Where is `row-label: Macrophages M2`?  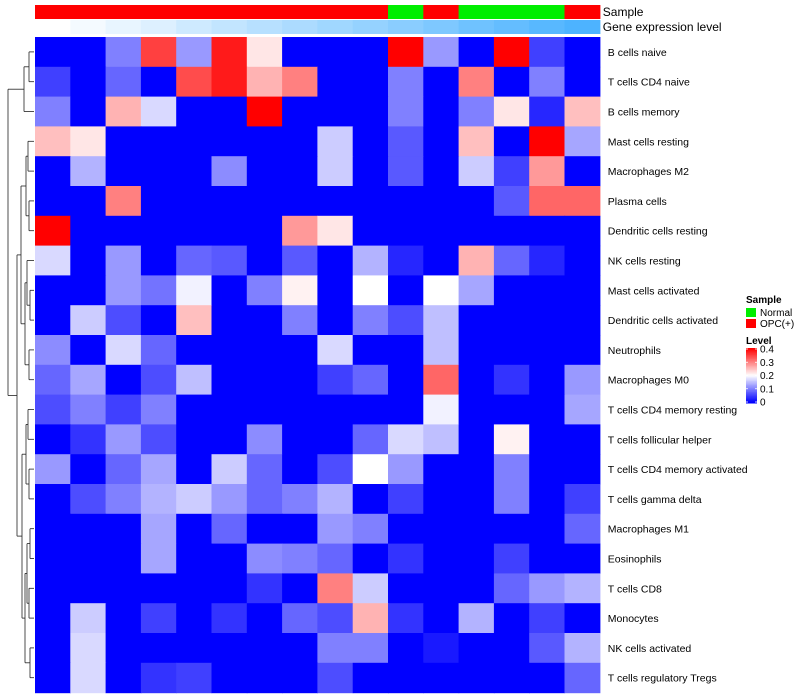 row-label: Macrophages M2 is located at coordinates (648, 172).